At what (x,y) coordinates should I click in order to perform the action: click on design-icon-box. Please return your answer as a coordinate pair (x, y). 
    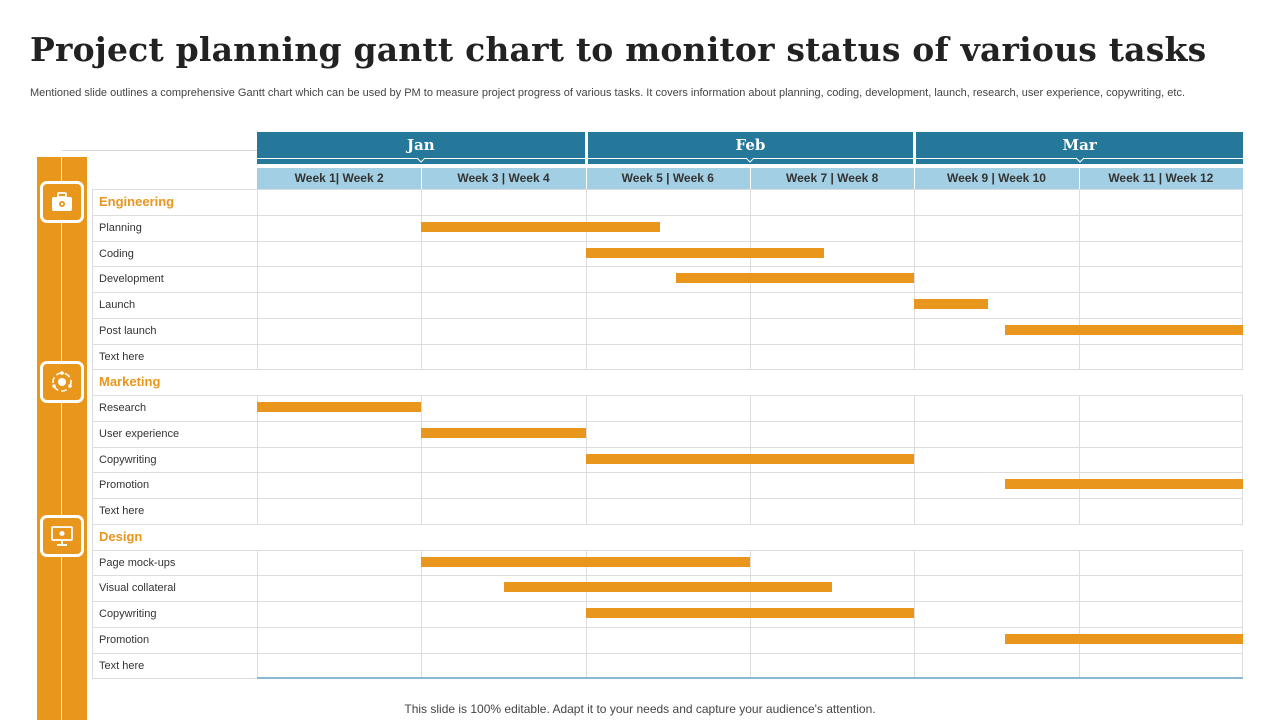
    Looking at the image, I should click on (62, 536).